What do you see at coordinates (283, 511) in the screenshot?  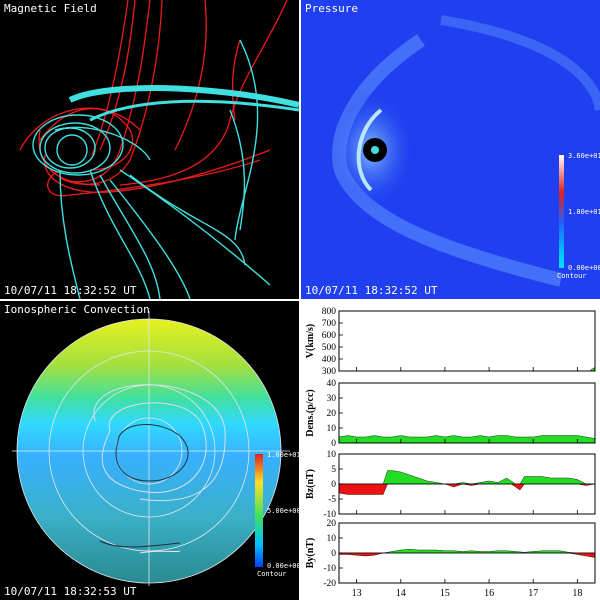 I see `colorbar-mid: 5.00e+00` at bounding box center [283, 511].